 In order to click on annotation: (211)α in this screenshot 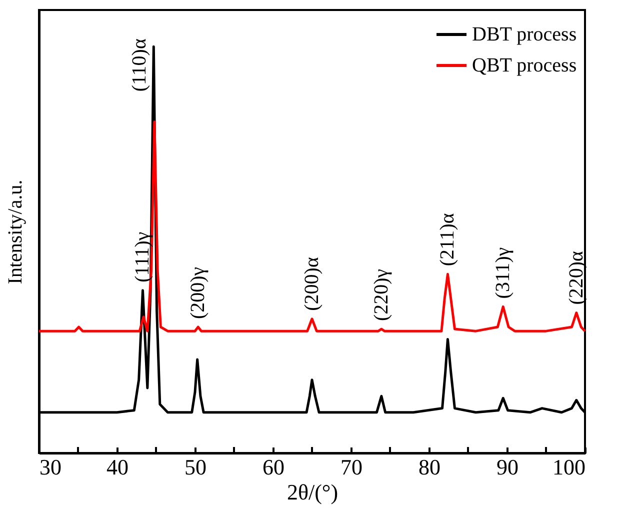, I will do `click(447, 239)`.